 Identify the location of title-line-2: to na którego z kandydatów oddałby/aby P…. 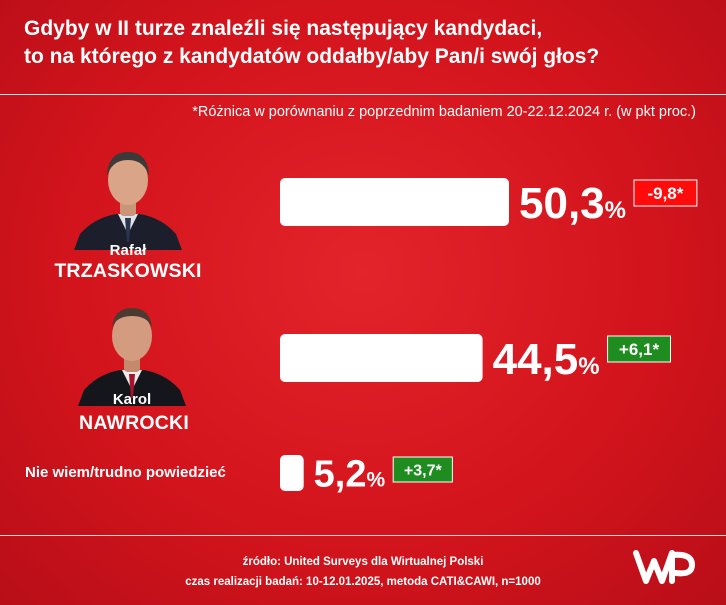
(312, 56).